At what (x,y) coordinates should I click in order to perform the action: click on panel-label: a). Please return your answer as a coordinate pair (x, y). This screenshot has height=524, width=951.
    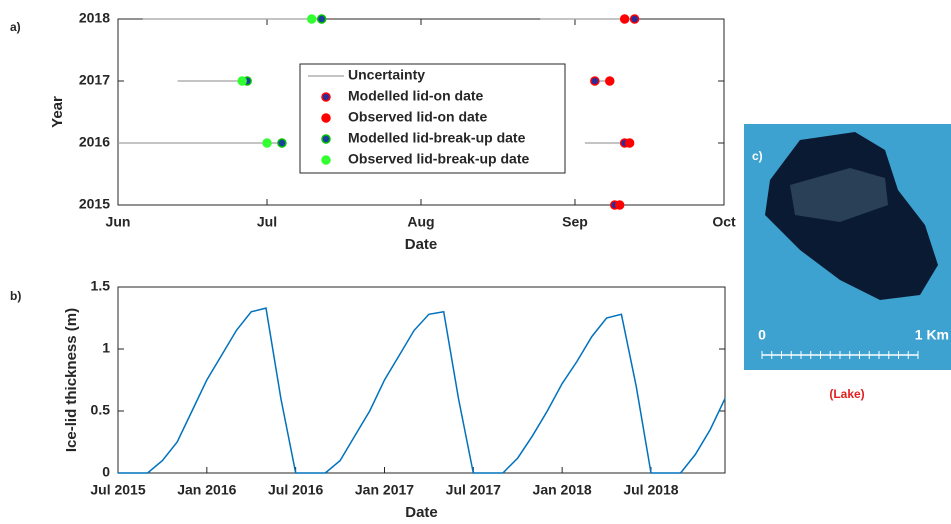
    Looking at the image, I should click on (15, 27).